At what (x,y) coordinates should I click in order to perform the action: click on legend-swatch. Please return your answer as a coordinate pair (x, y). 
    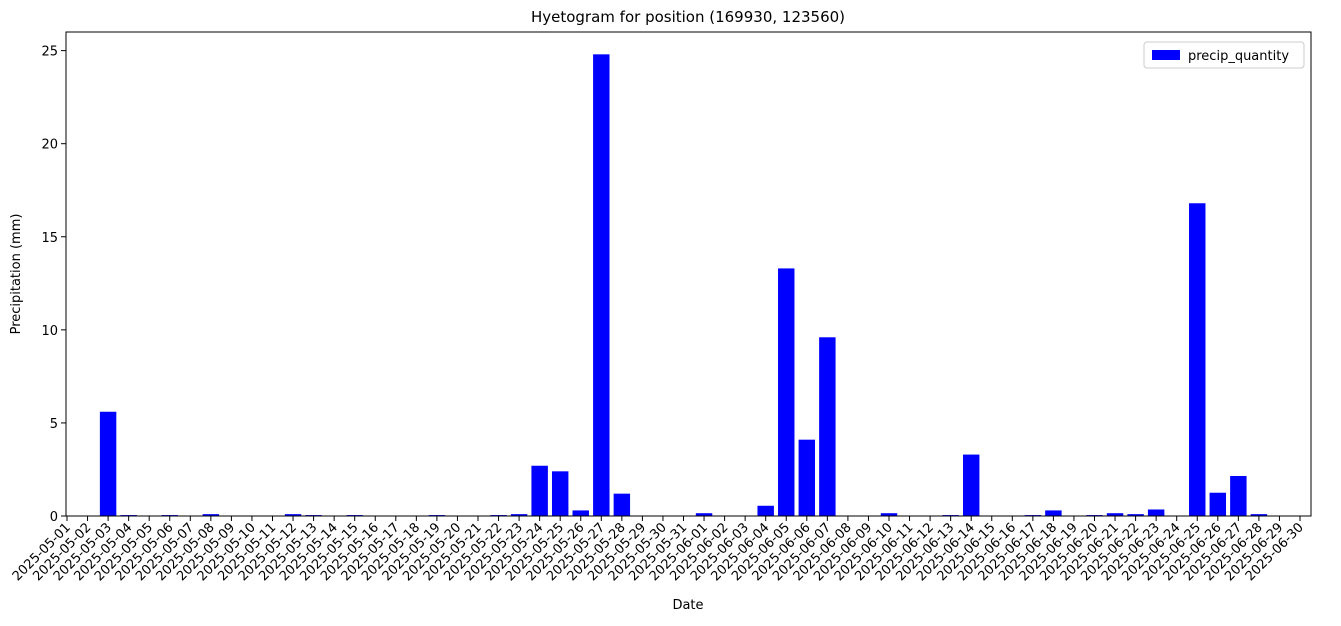
    Looking at the image, I should click on (1166, 55).